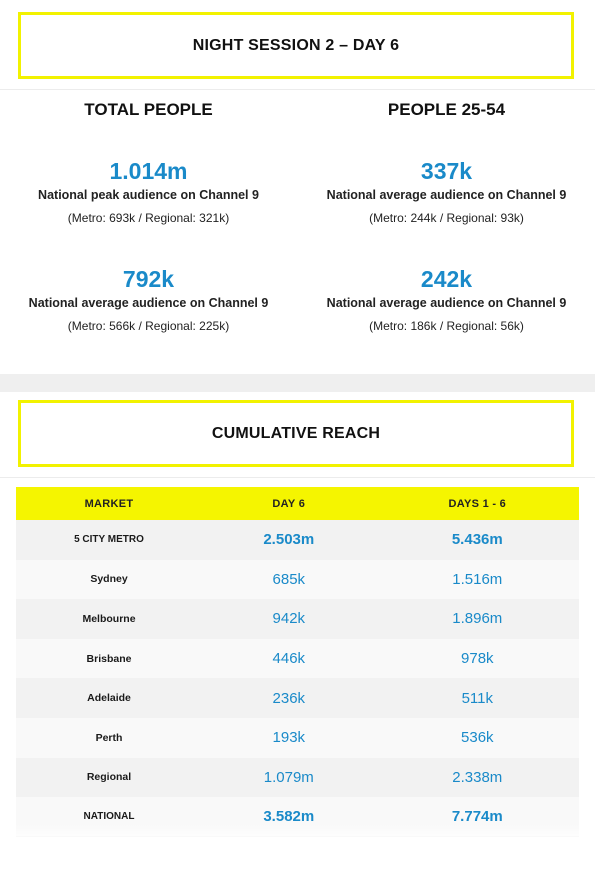 The width and height of the screenshot is (595, 876). I want to click on day6-cell: 446k, so click(289, 658).